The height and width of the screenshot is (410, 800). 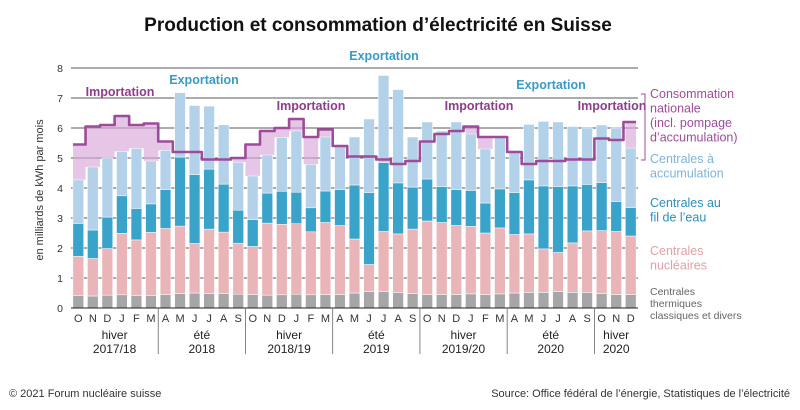 What do you see at coordinates (691, 123) in the screenshot?
I see `legend-consommation: (incl. pompage` at bounding box center [691, 123].